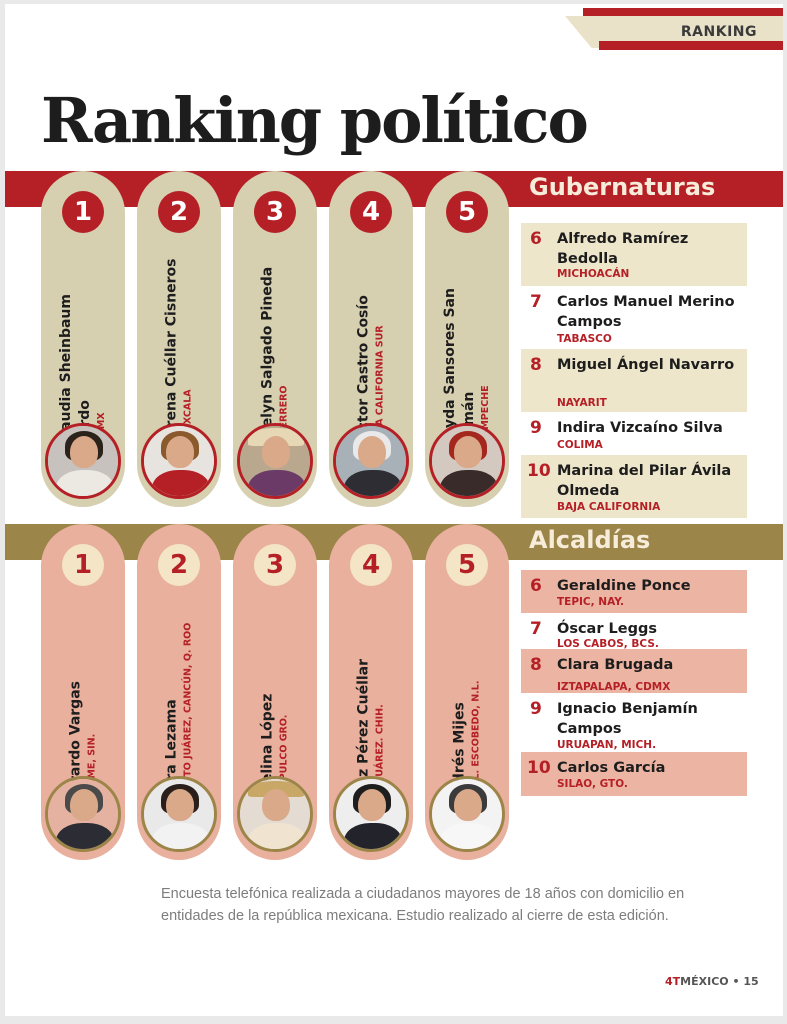  Describe the element at coordinates (459, 753) in the screenshot. I see `person-name: Andrés Mijes` at that location.